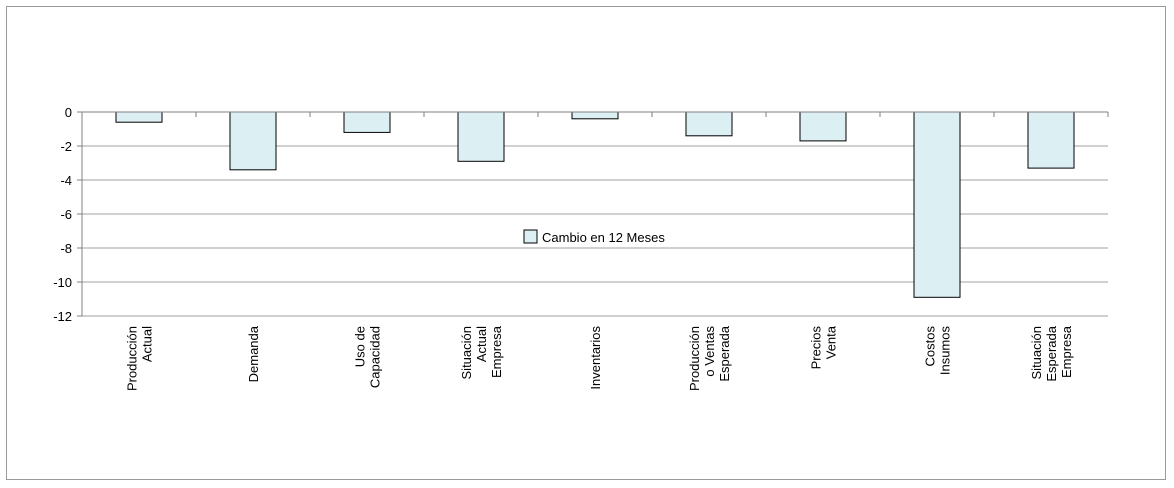 Image resolution: width=1174 pixels, height=488 pixels. Describe the element at coordinates (66, 146) in the screenshot. I see `y-tick-label: -2` at that location.